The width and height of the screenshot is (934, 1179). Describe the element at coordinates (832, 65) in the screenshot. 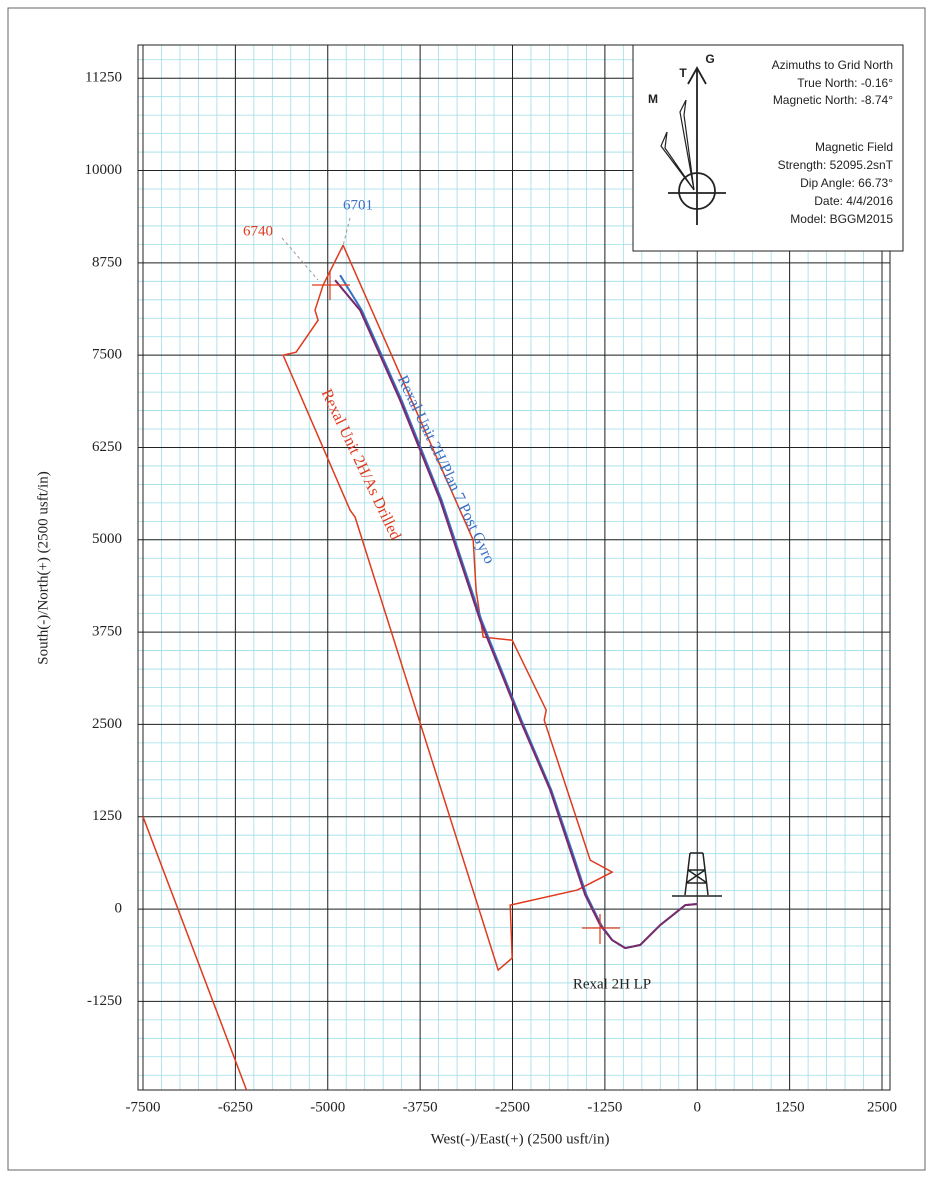

I see `legend-text: Azimuths to Grid North` at that location.